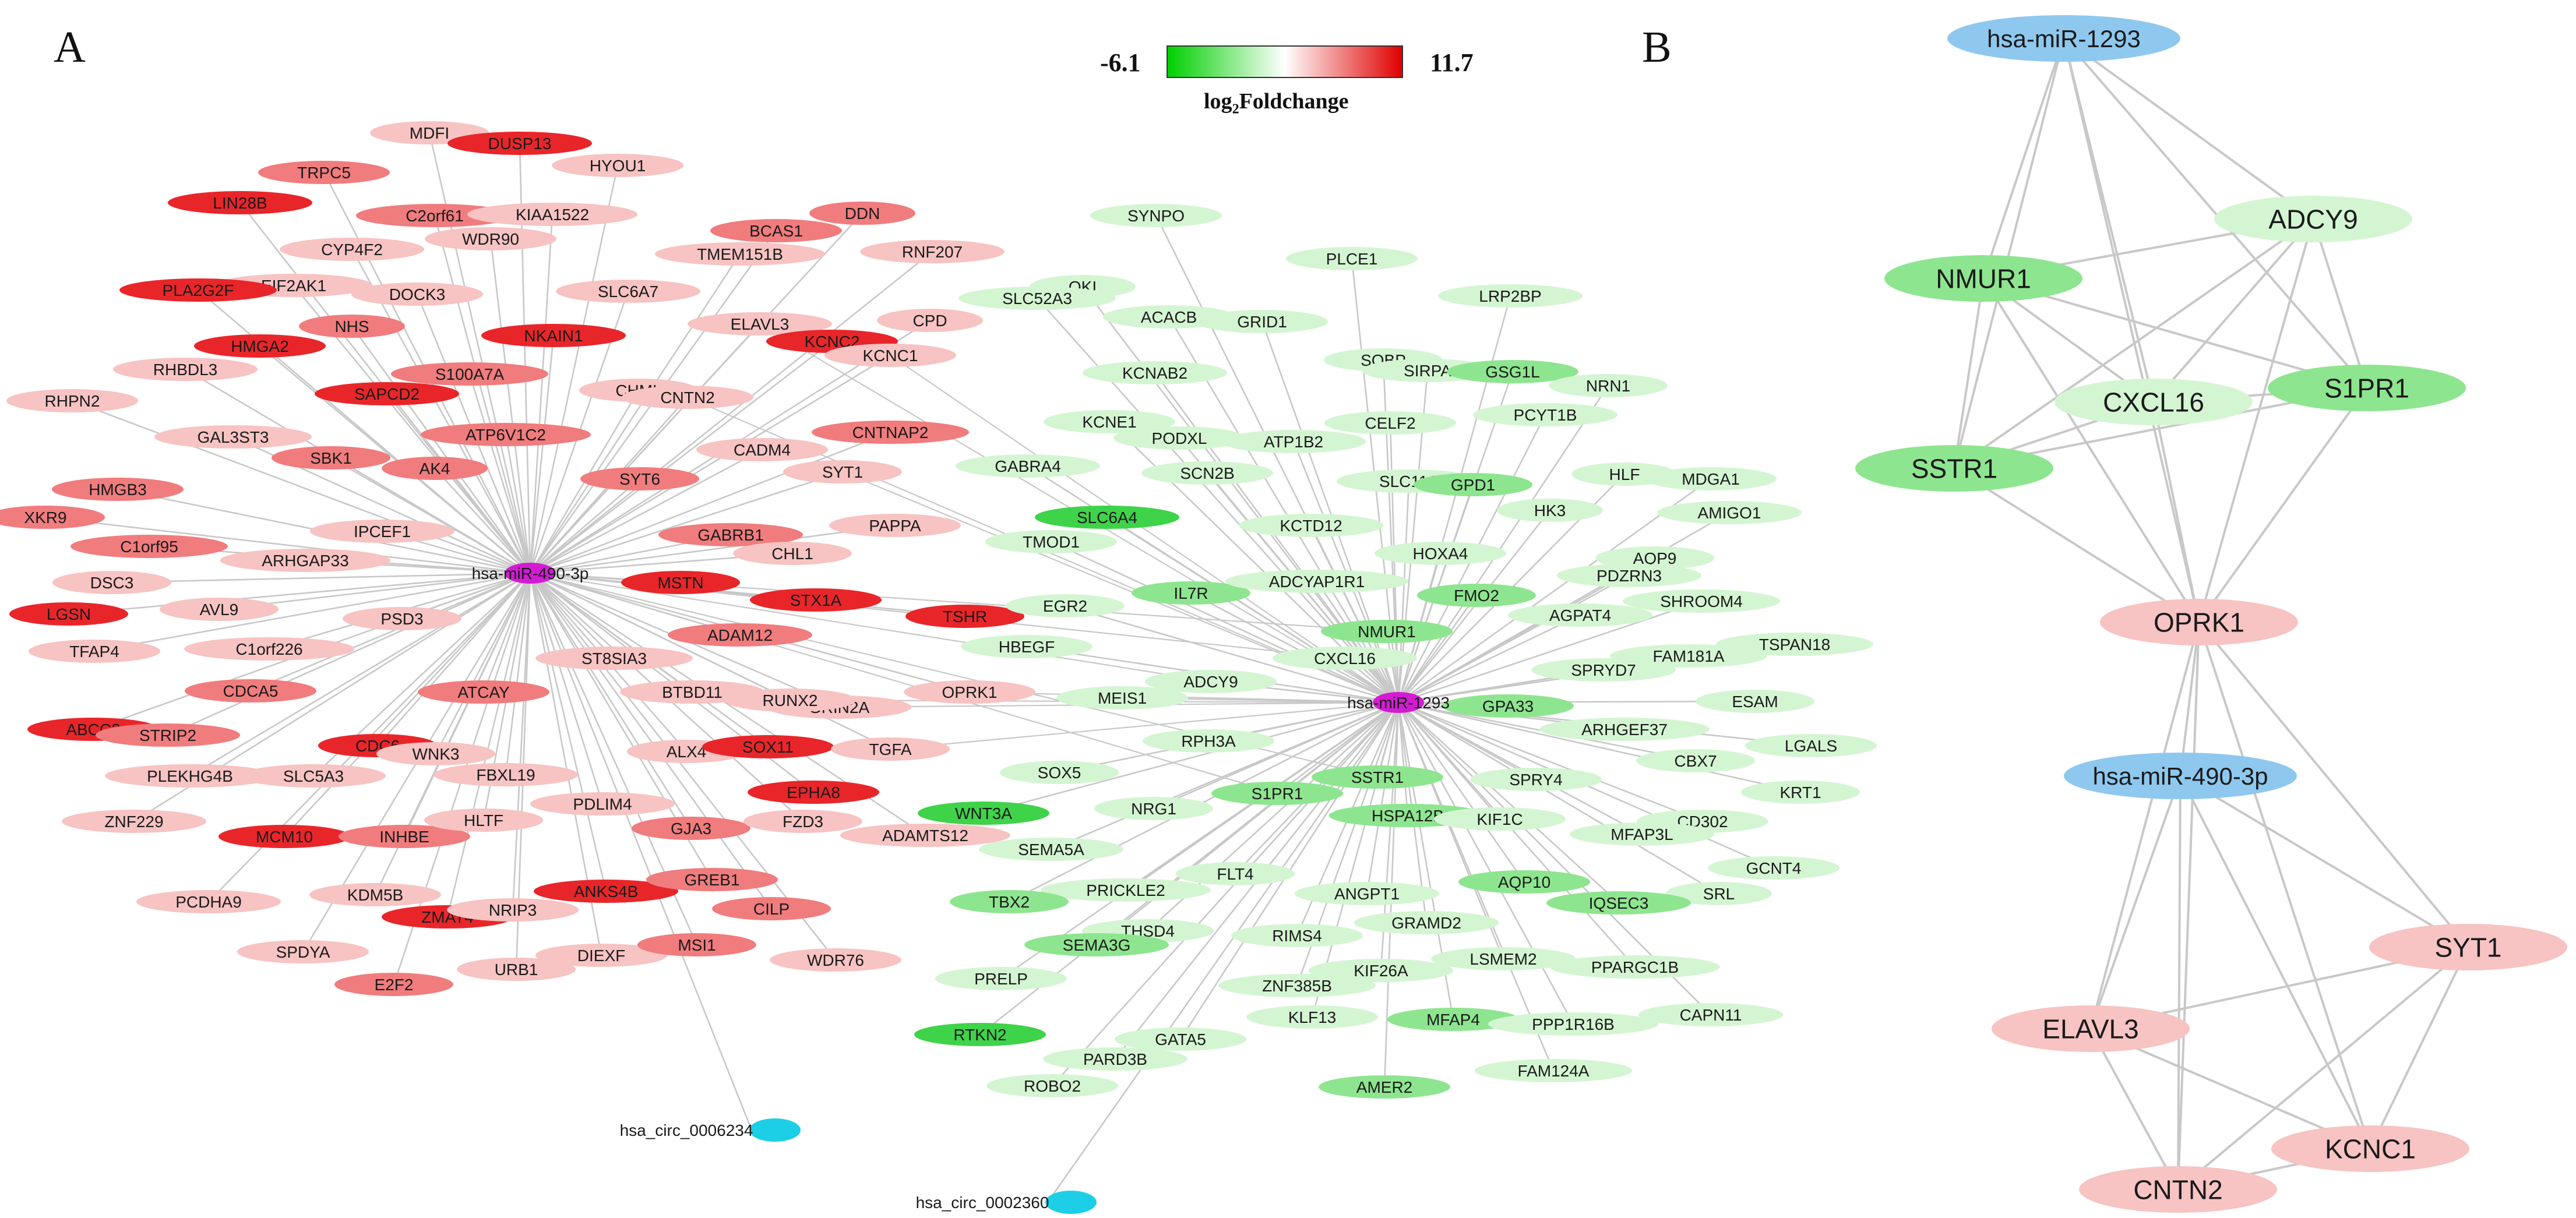  I want to click on node-a-nkain1-label: NKAIN1, so click(553, 336).